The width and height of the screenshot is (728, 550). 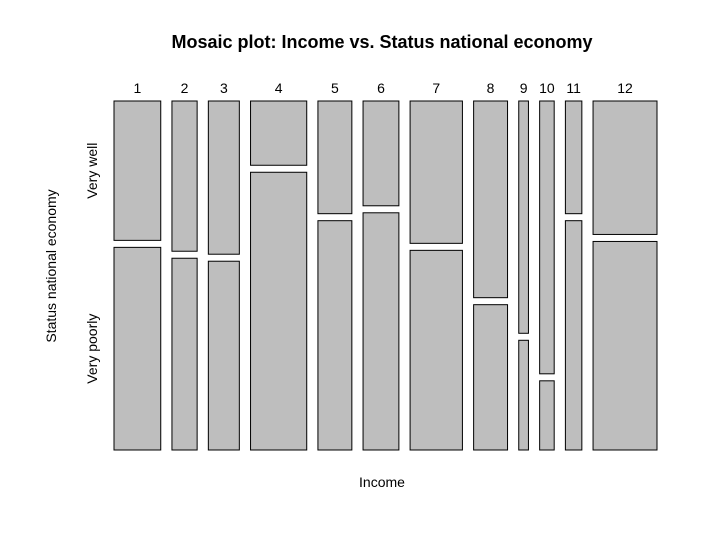 What do you see at coordinates (137, 170) in the screenshot?
I see `tile-income-1-very-well` at bounding box center [137, 170].